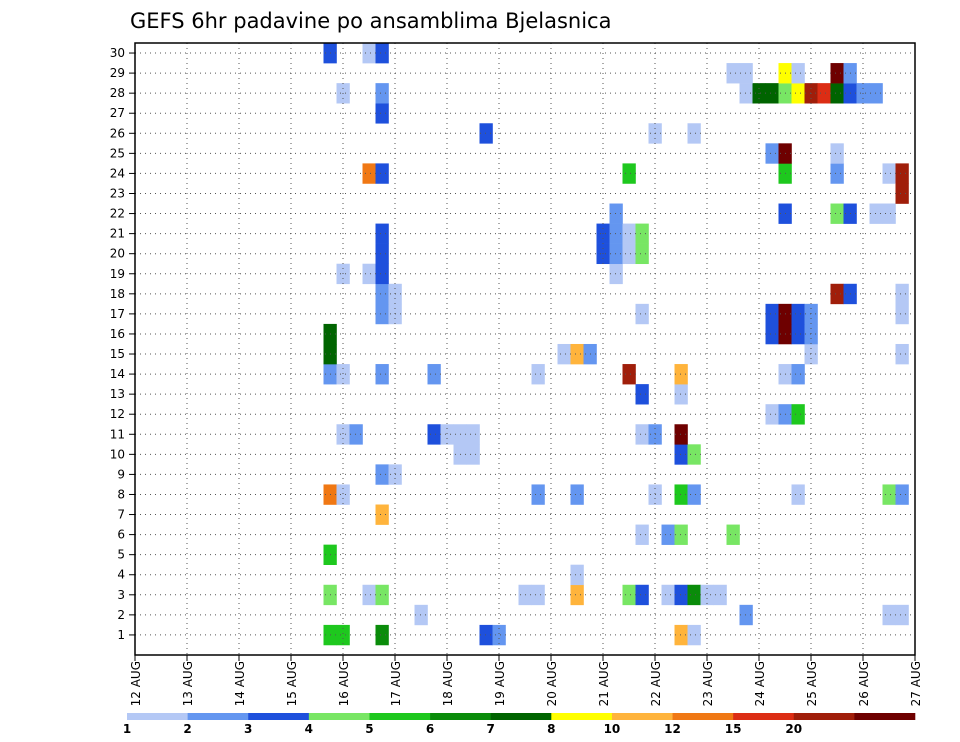 The image size is (960, 742). What do you see at coordinates (136, 683) in the screenshot?
I see `x-tick-label: 12 AUG` at bounding box center [136, 683].